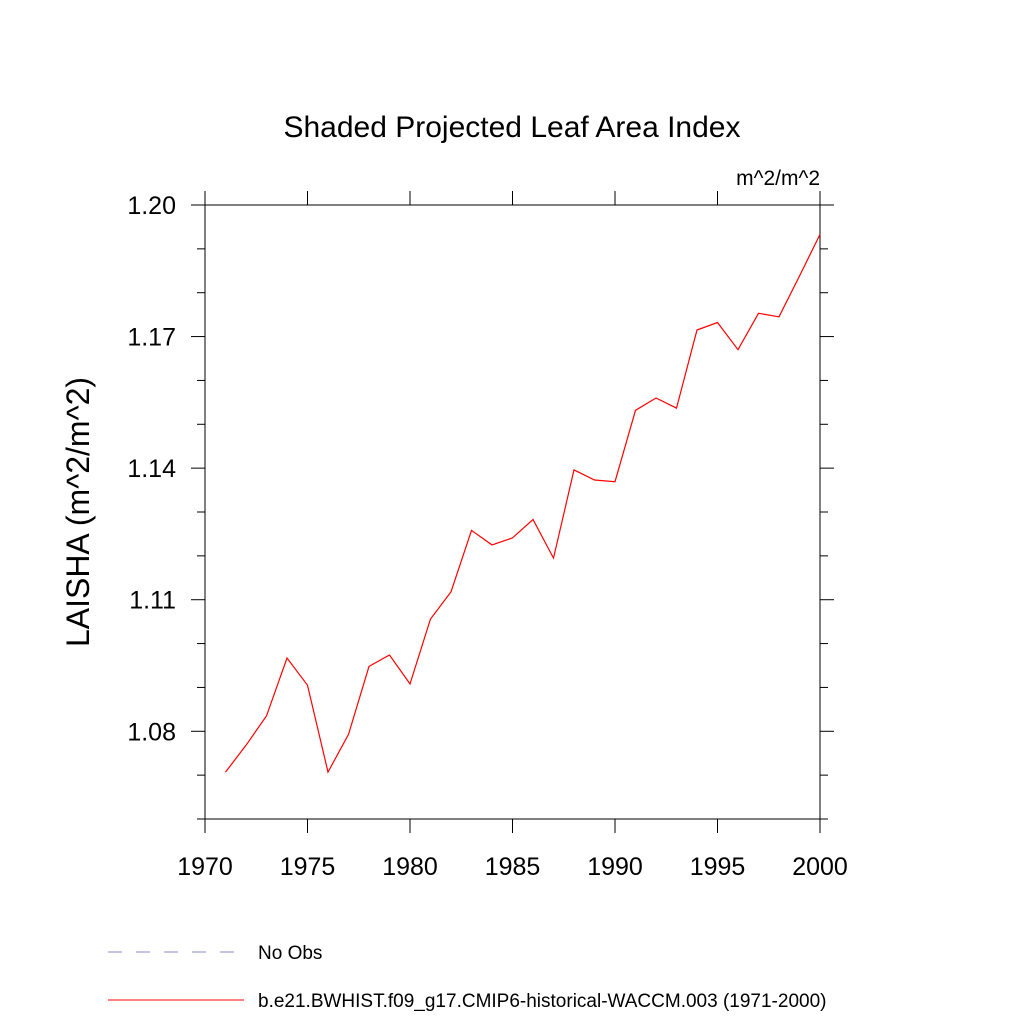  What do you see at coordinates (820, 867) in the screenshot?
I see `x-tick-label: 2000` at bounding box center [820, 867].